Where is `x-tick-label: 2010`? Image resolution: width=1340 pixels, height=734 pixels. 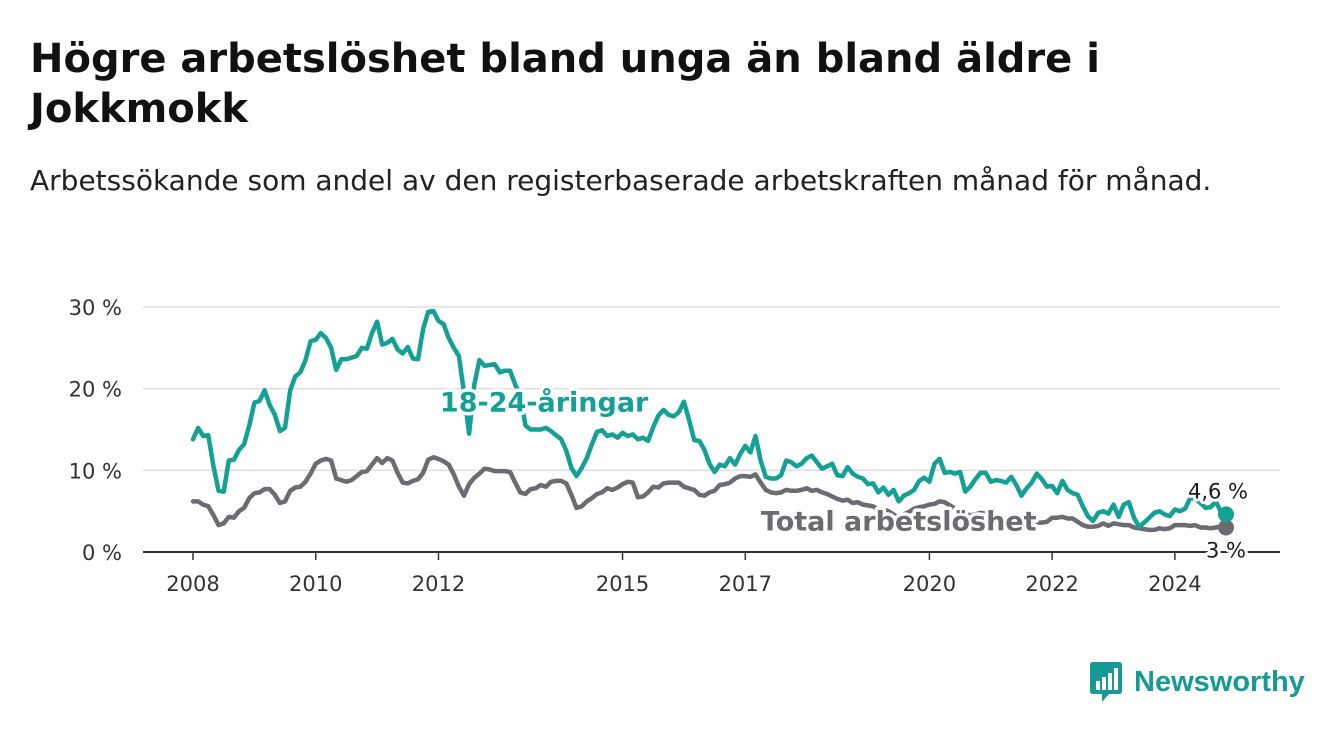
x-tick-label: 2010 is located at coordinates (315, 584).